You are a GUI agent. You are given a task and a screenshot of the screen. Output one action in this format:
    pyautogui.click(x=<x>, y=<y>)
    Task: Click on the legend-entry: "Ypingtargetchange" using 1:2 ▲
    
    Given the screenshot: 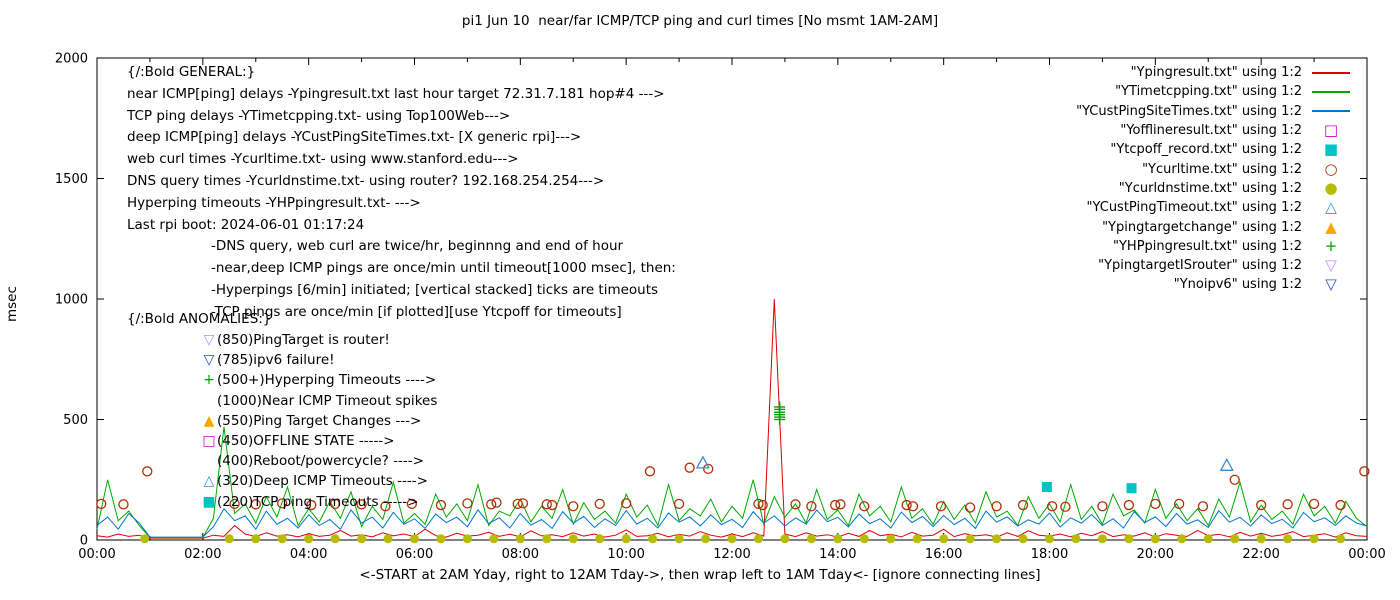 What is the action you would take?
    pyautogui.click(x=1215, y=226)
    